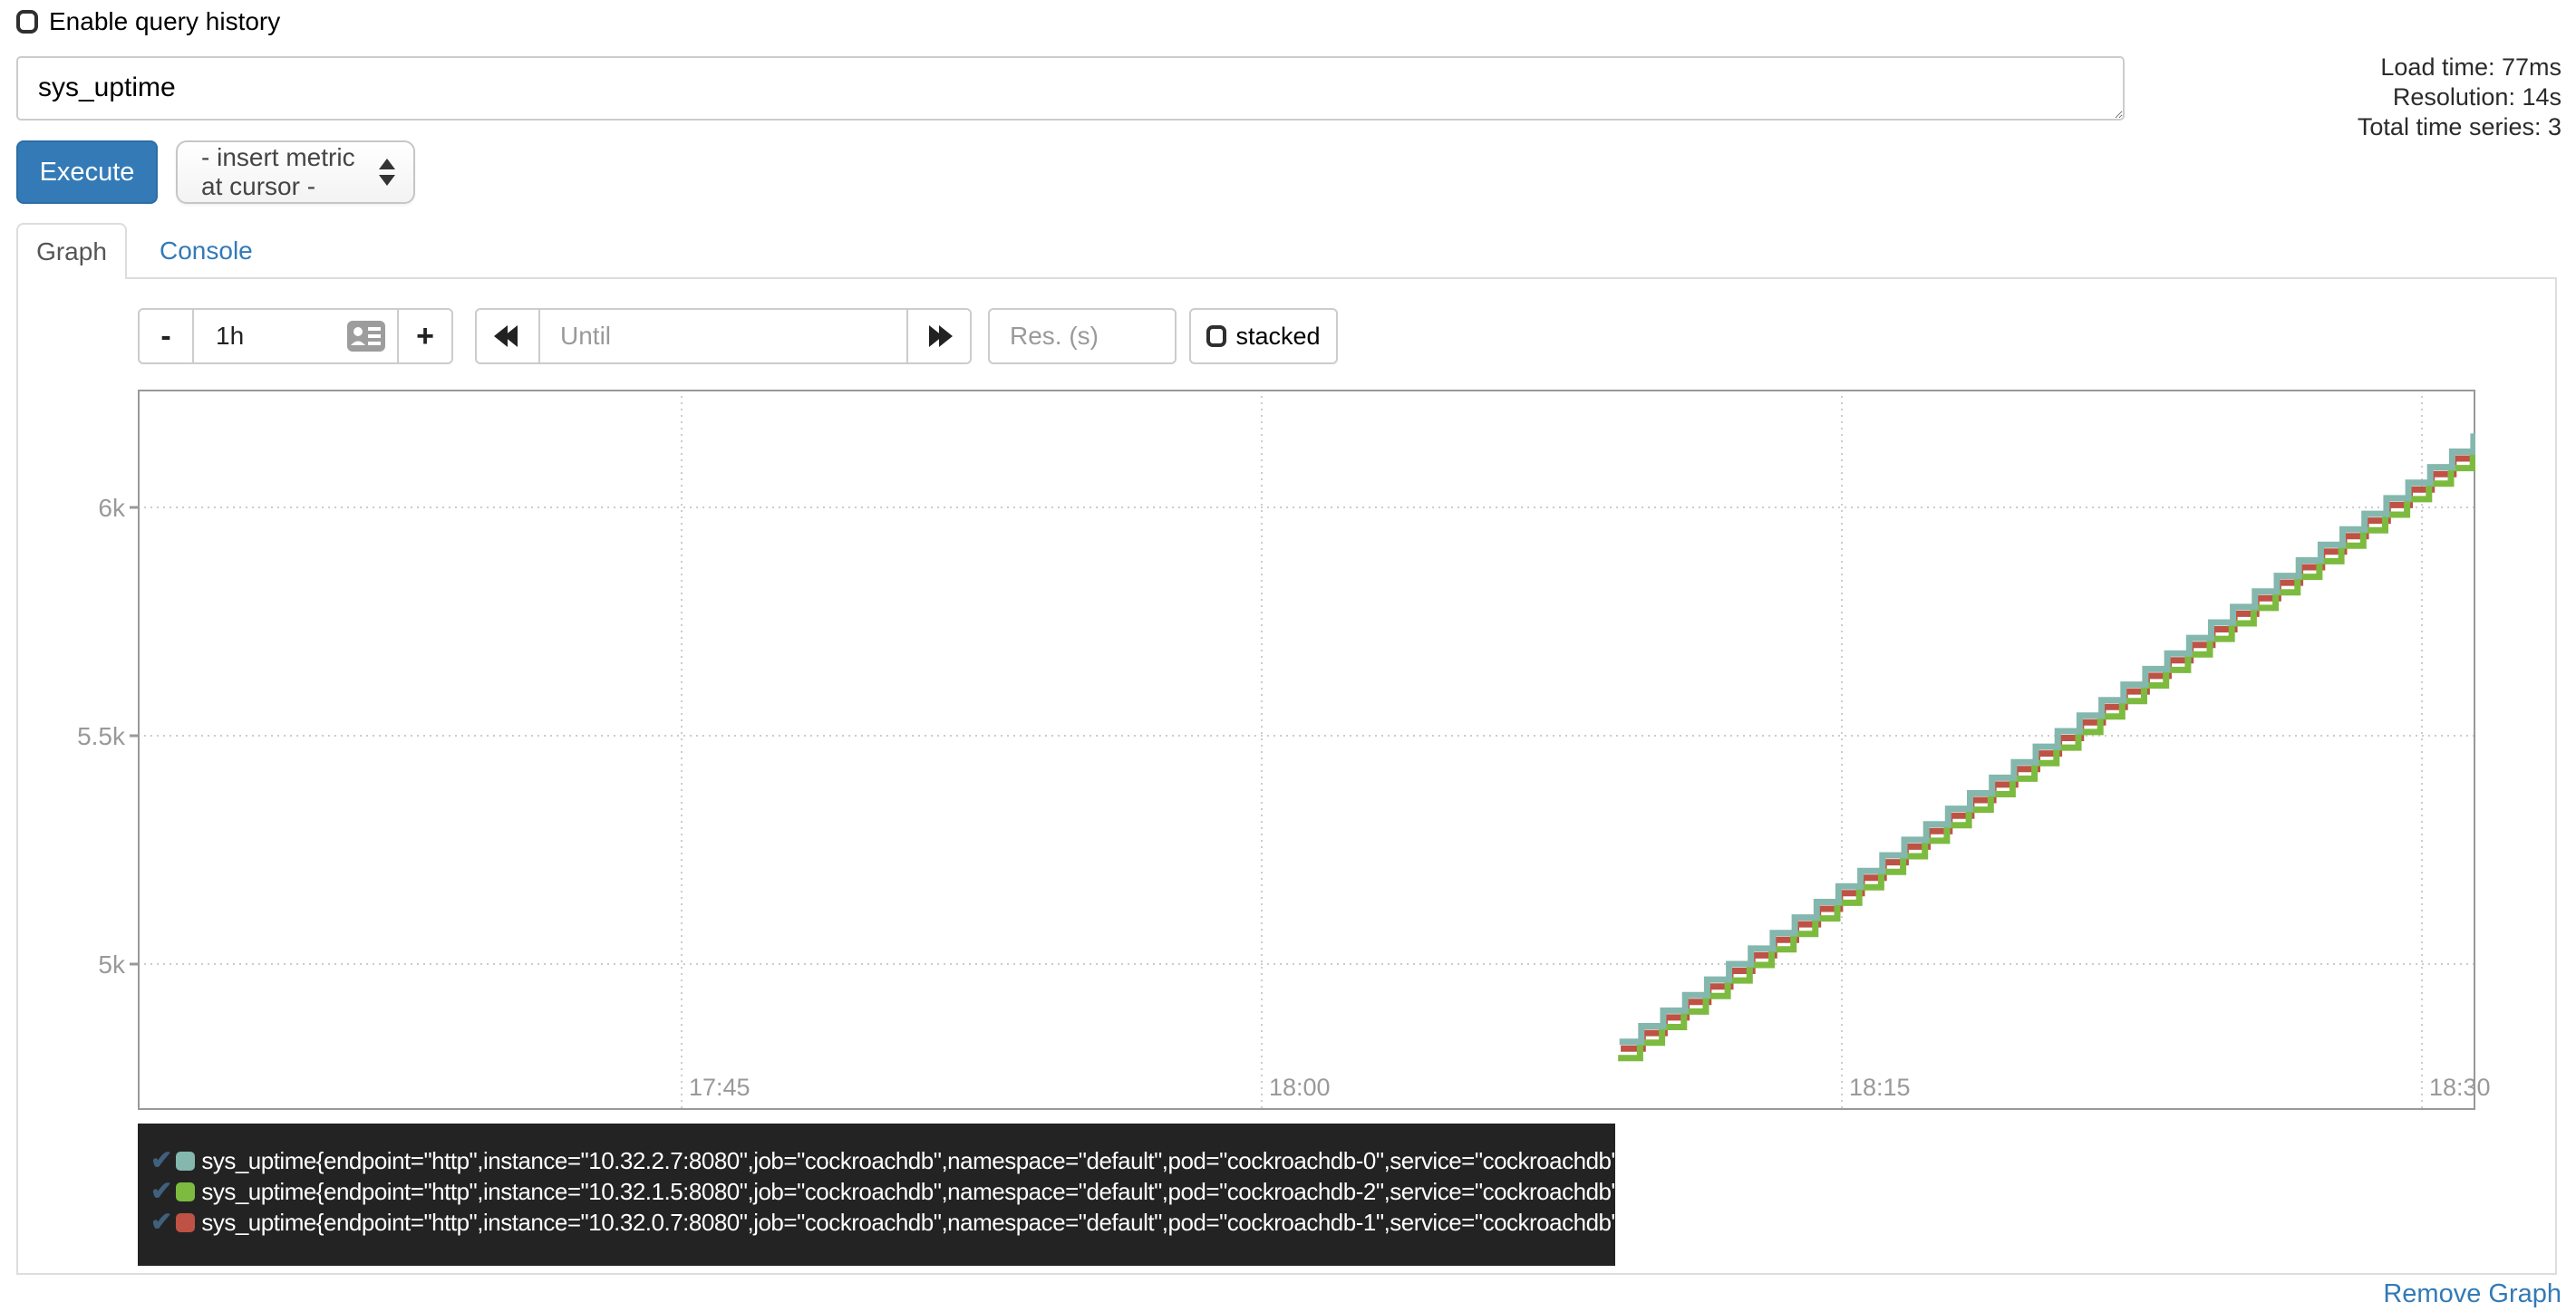  I want to click on graph-controls: - +, so click(738, 336).